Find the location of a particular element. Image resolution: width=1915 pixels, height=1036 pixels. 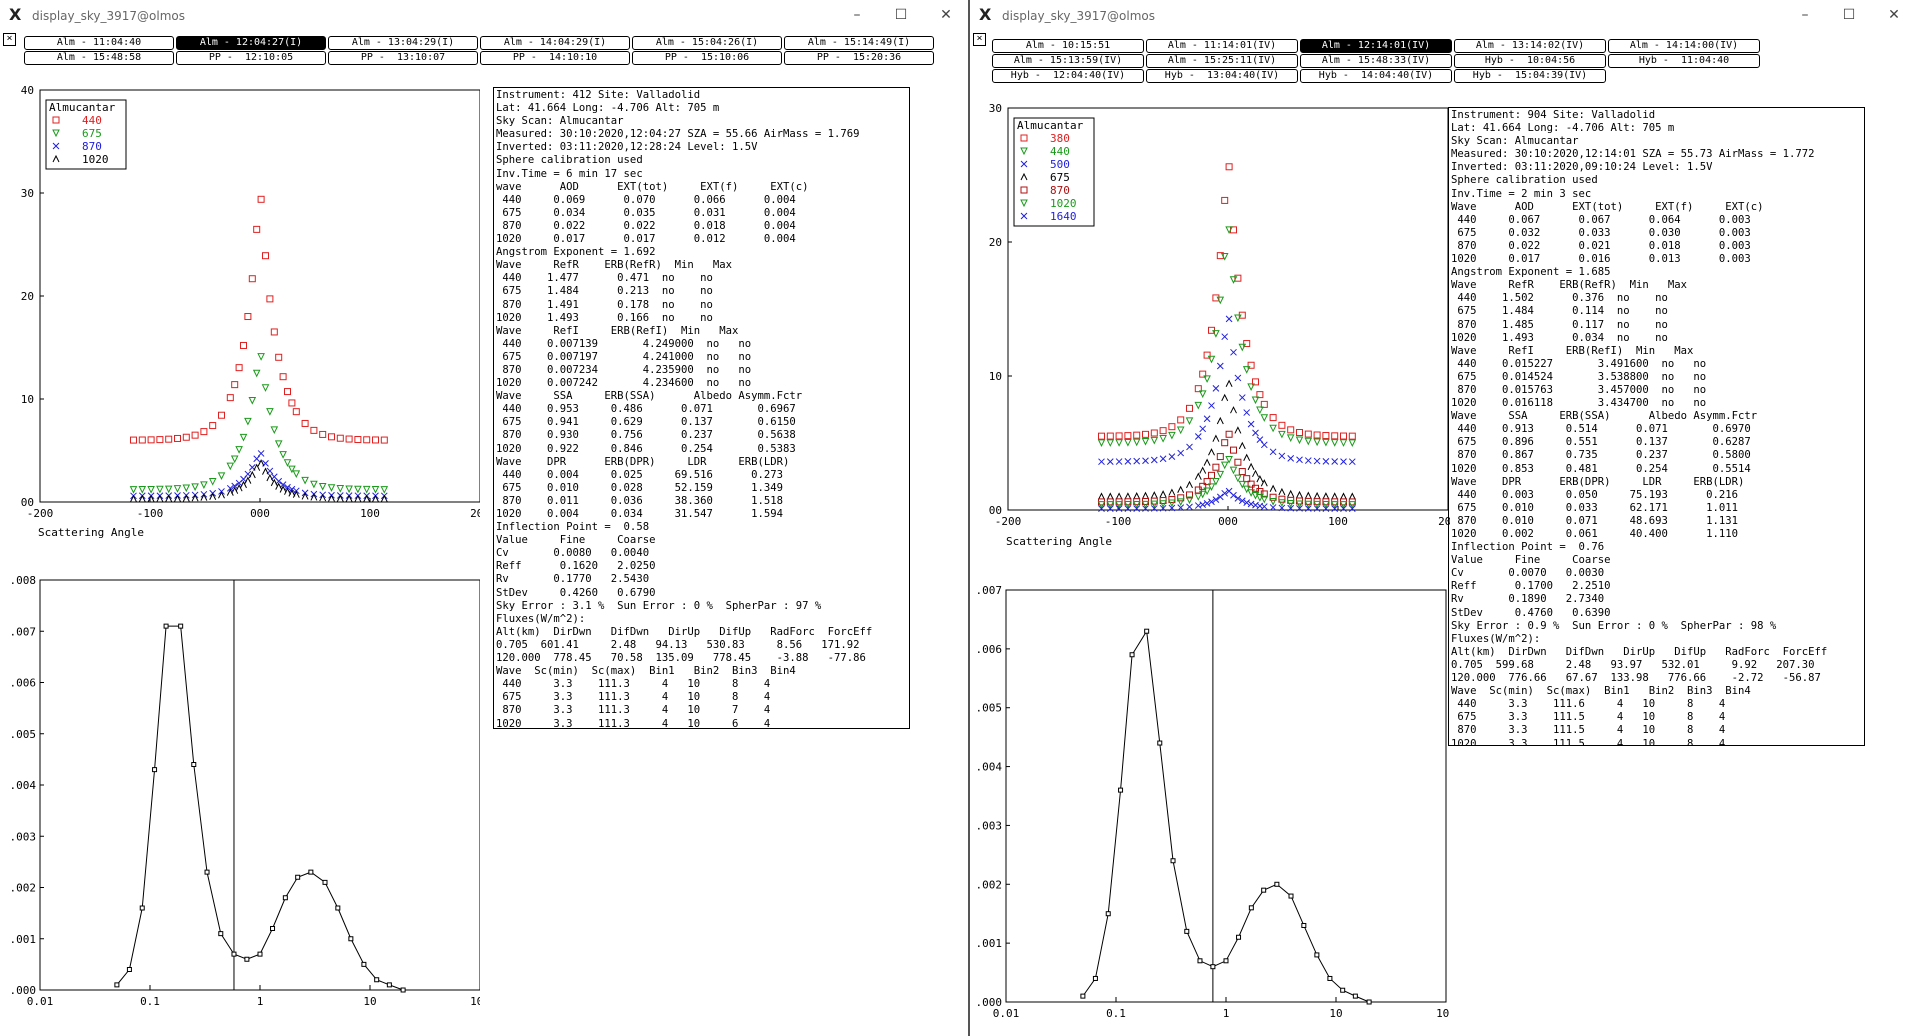

scan-button: Alm - 15:25:11(IV) is located at coordinates (1222, 61).